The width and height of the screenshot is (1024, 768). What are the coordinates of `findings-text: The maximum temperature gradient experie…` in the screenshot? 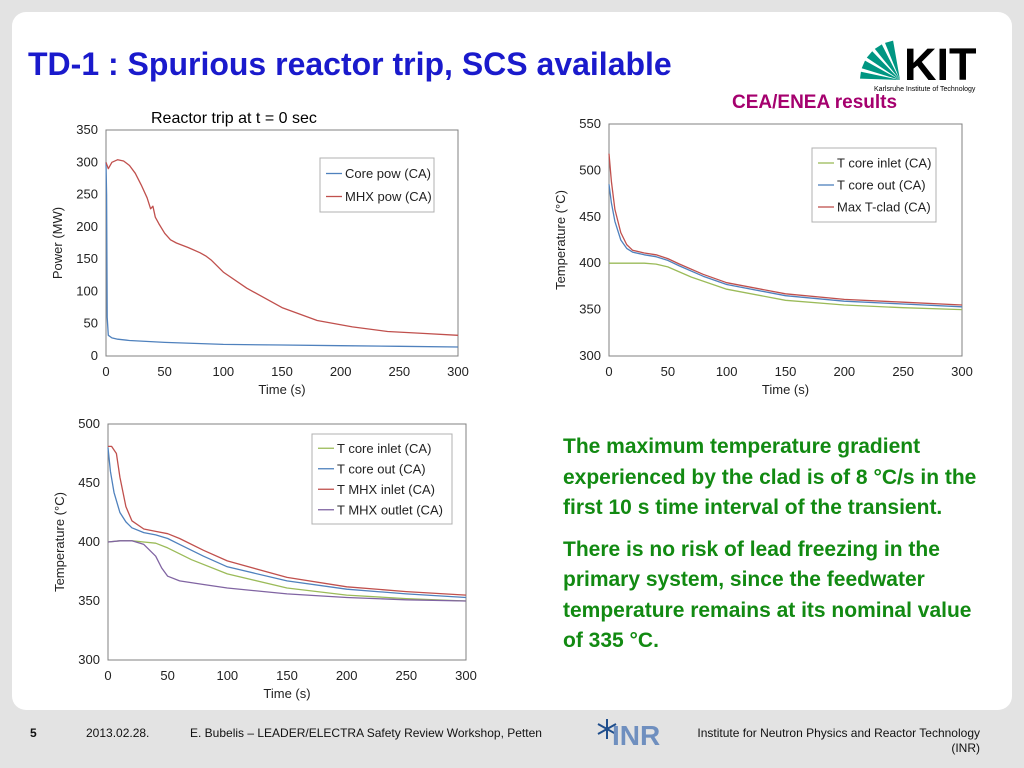 It's located at (778, 550).